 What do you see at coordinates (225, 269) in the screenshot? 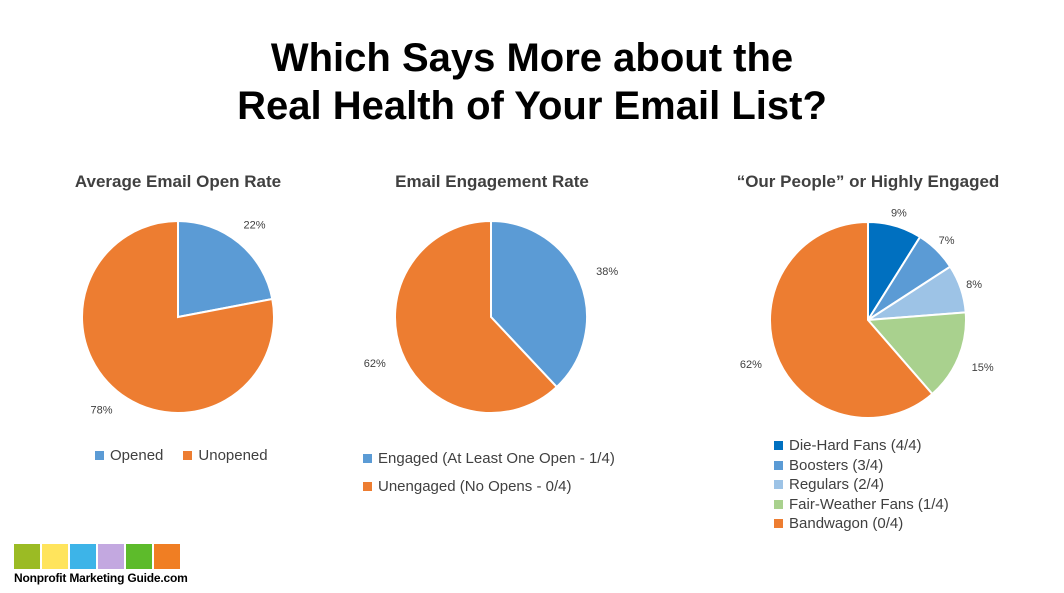
I see `pie-slice-opened` at bounding box center [225, 269].